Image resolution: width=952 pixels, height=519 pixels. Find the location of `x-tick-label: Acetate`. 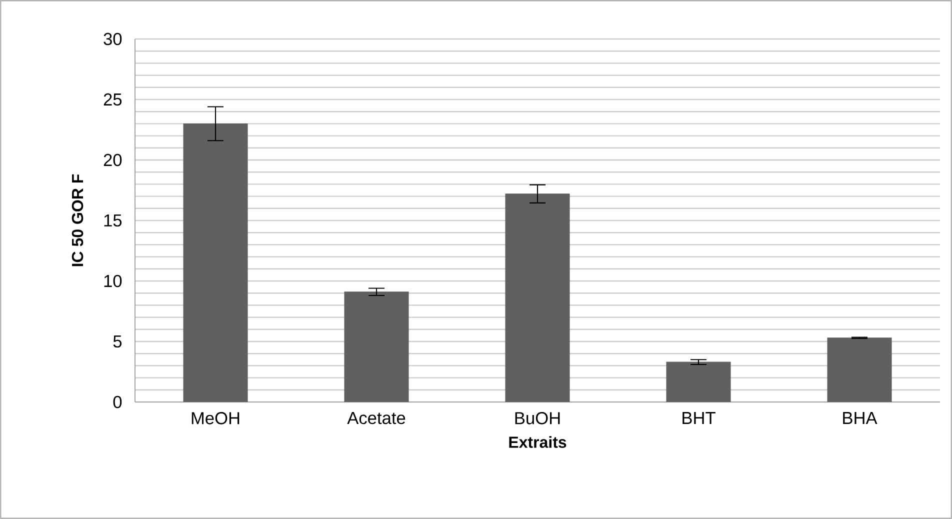

x-tick-label: Acetate is located at coordinates (376, 418).